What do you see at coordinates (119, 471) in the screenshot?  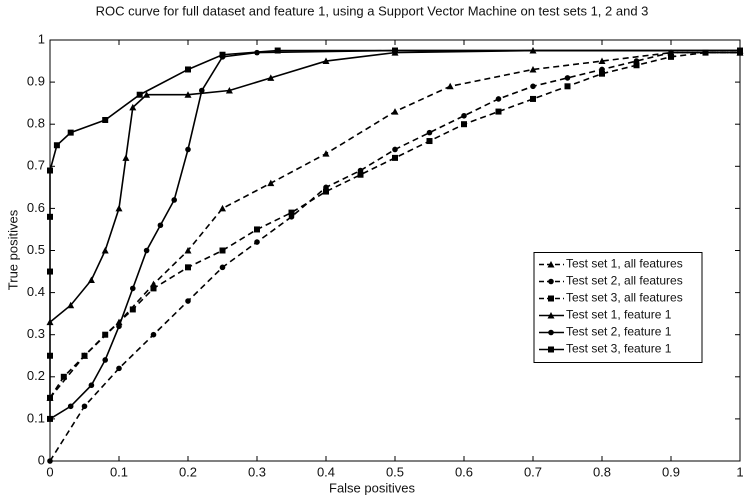 I see `x-tick-label: 0.1` at bounding box center [119, 471].